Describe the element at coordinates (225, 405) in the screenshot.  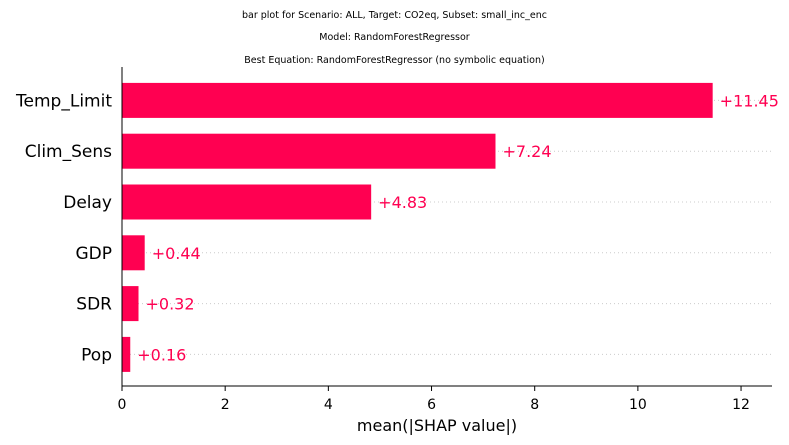
I see `x-tick-label: 2` at that location.